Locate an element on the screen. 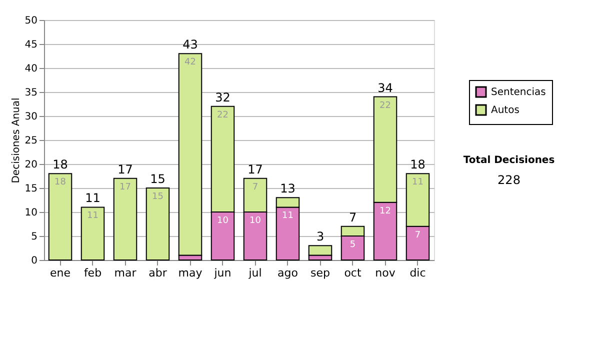 This screenshot has width=600, height=340. y-tick-label: 20 is located at coordinates (31, 165).